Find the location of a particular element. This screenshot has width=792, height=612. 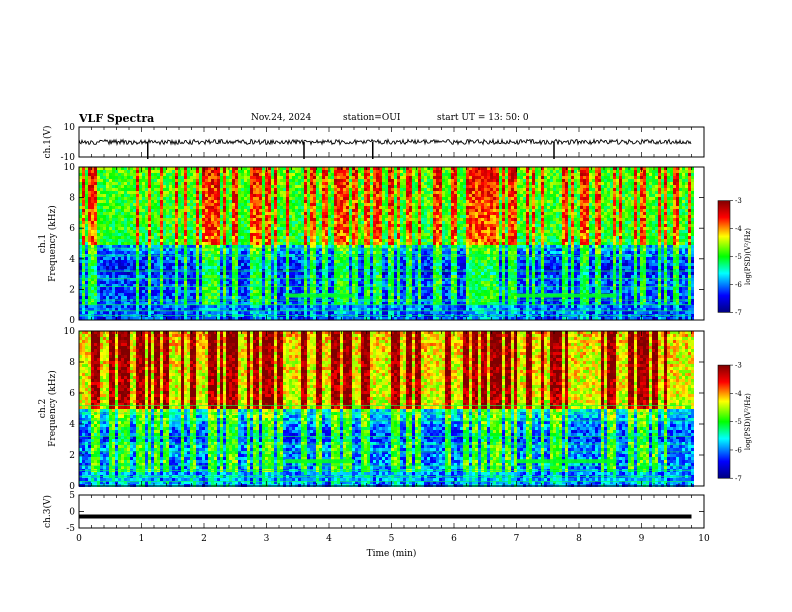

x-tick-label: 8 is located at coordinates (579, 539).